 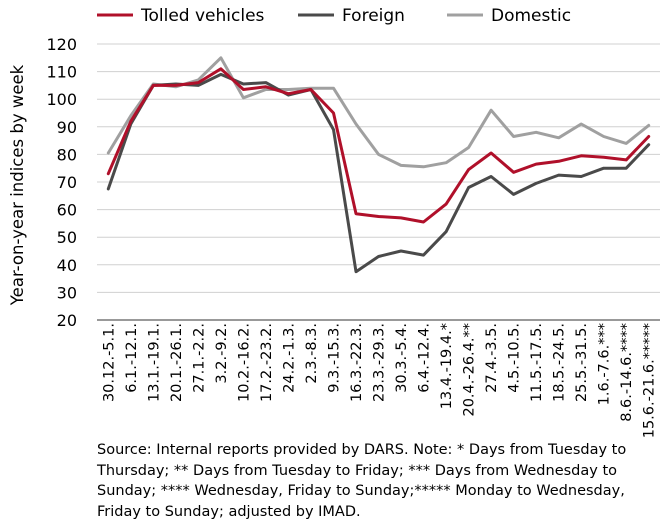 I want to click on y-tick-label: 40, so click(x=67, y=265).